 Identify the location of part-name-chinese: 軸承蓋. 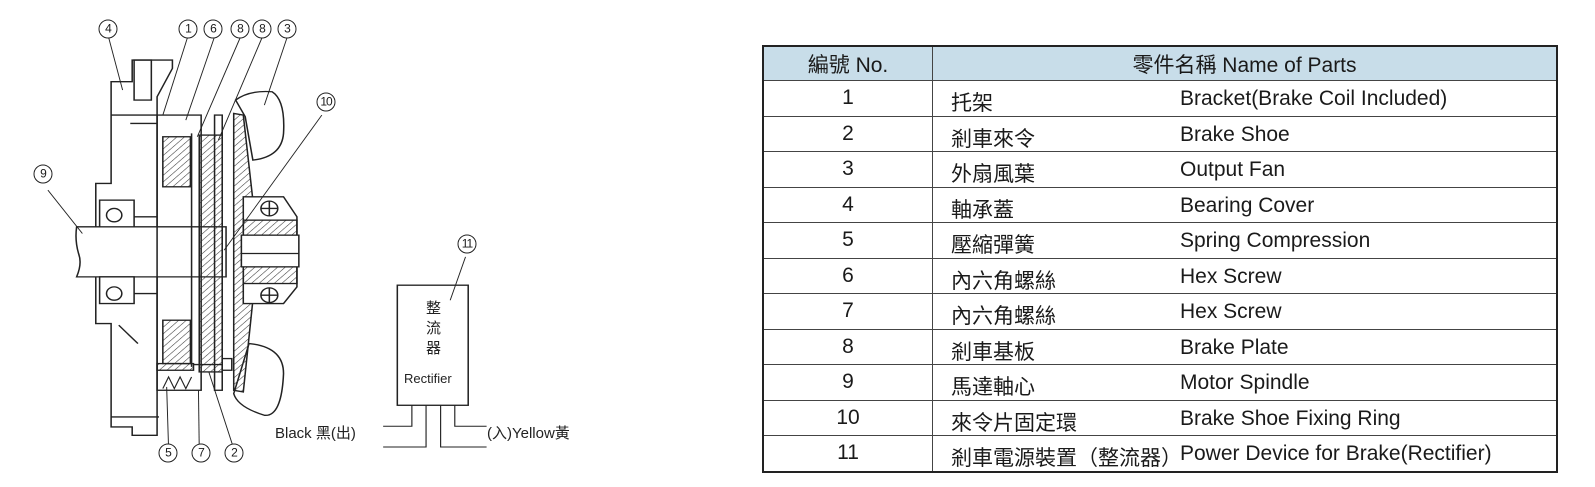
(982, 210).